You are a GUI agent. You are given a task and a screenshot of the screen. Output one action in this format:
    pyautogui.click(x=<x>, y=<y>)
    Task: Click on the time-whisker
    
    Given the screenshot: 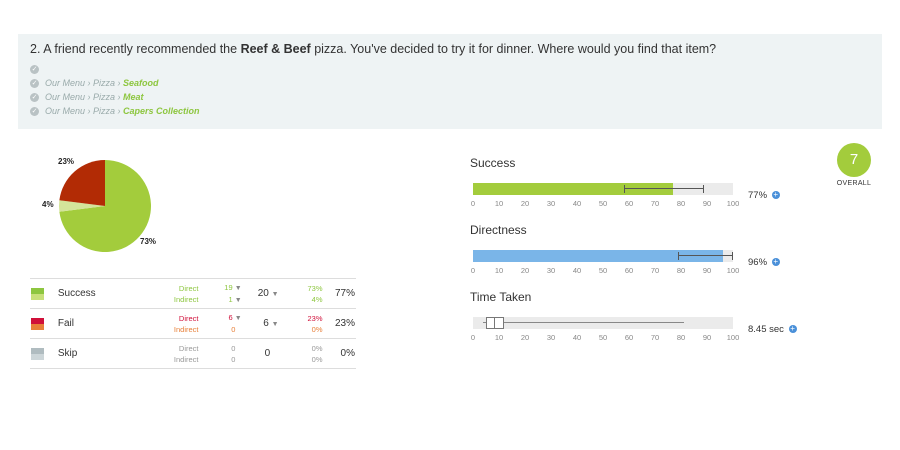 What is the action you would take?
    pyautogui.click(x=583, y=322)
    